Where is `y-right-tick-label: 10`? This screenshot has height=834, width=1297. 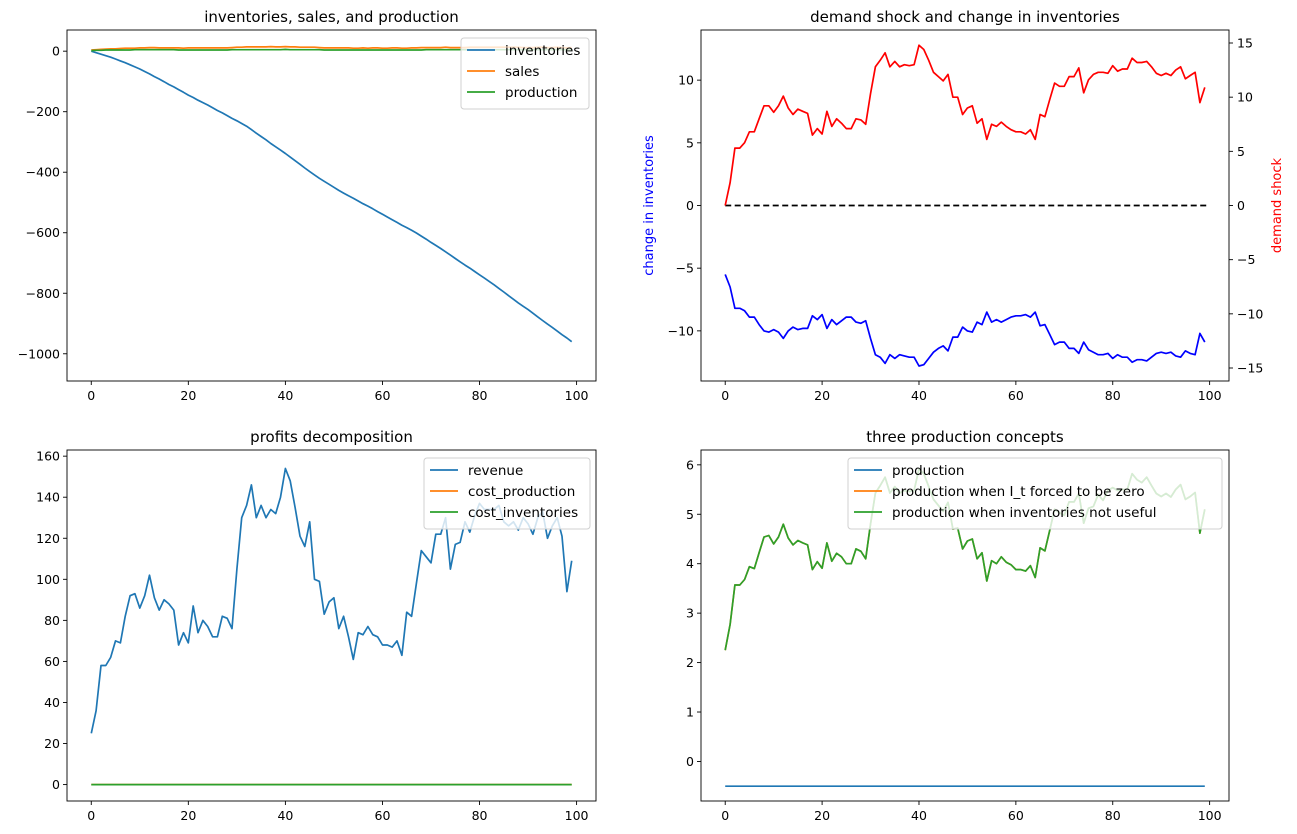
y-right-tick-label: 10 is located at coordinates (1245, 97).